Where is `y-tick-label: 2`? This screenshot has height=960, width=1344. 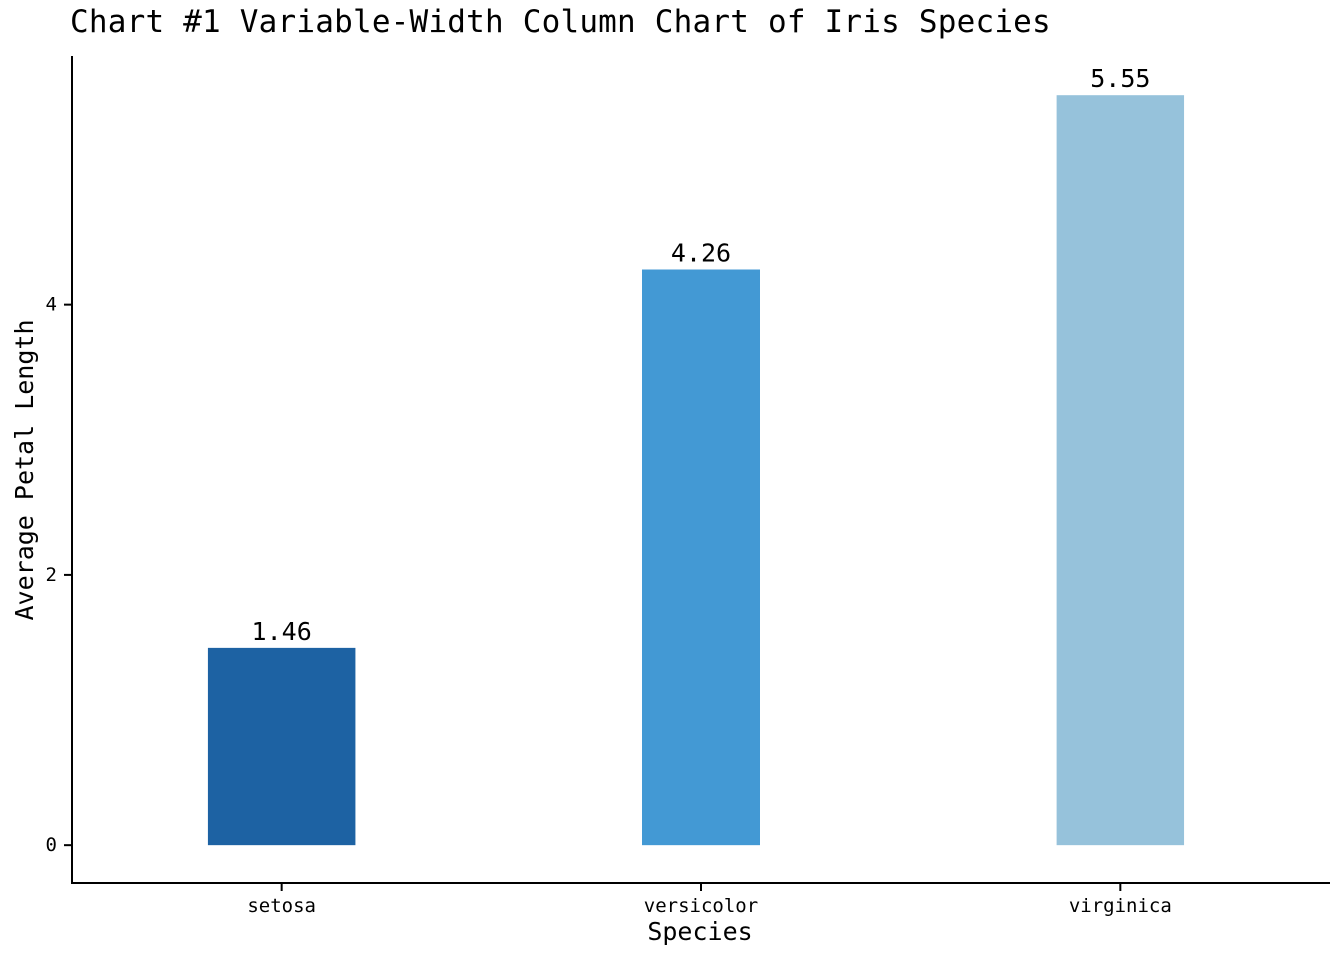
y-tick-label: 2 is located at coordinates (51, 575).